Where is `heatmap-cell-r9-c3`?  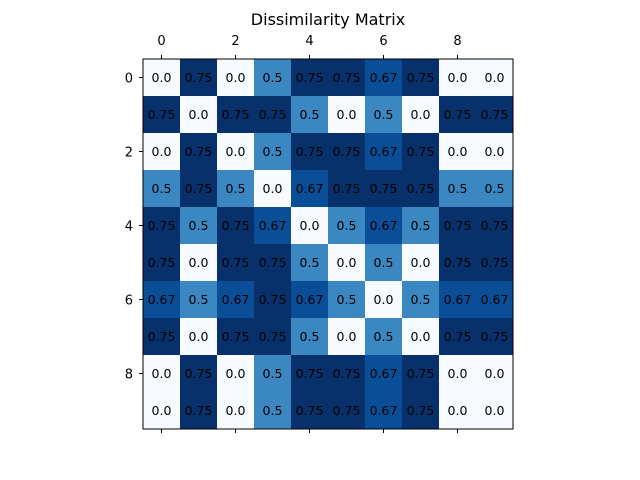
heatmap-cell-r9-c3 is located at coordinates (273, 411).